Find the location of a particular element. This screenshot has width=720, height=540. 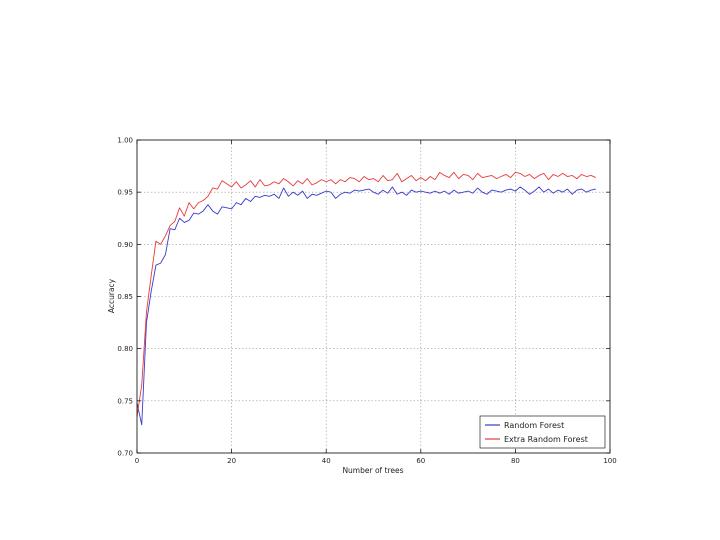

x-tick-label-100: 100 is located at coordinates (609, 461).